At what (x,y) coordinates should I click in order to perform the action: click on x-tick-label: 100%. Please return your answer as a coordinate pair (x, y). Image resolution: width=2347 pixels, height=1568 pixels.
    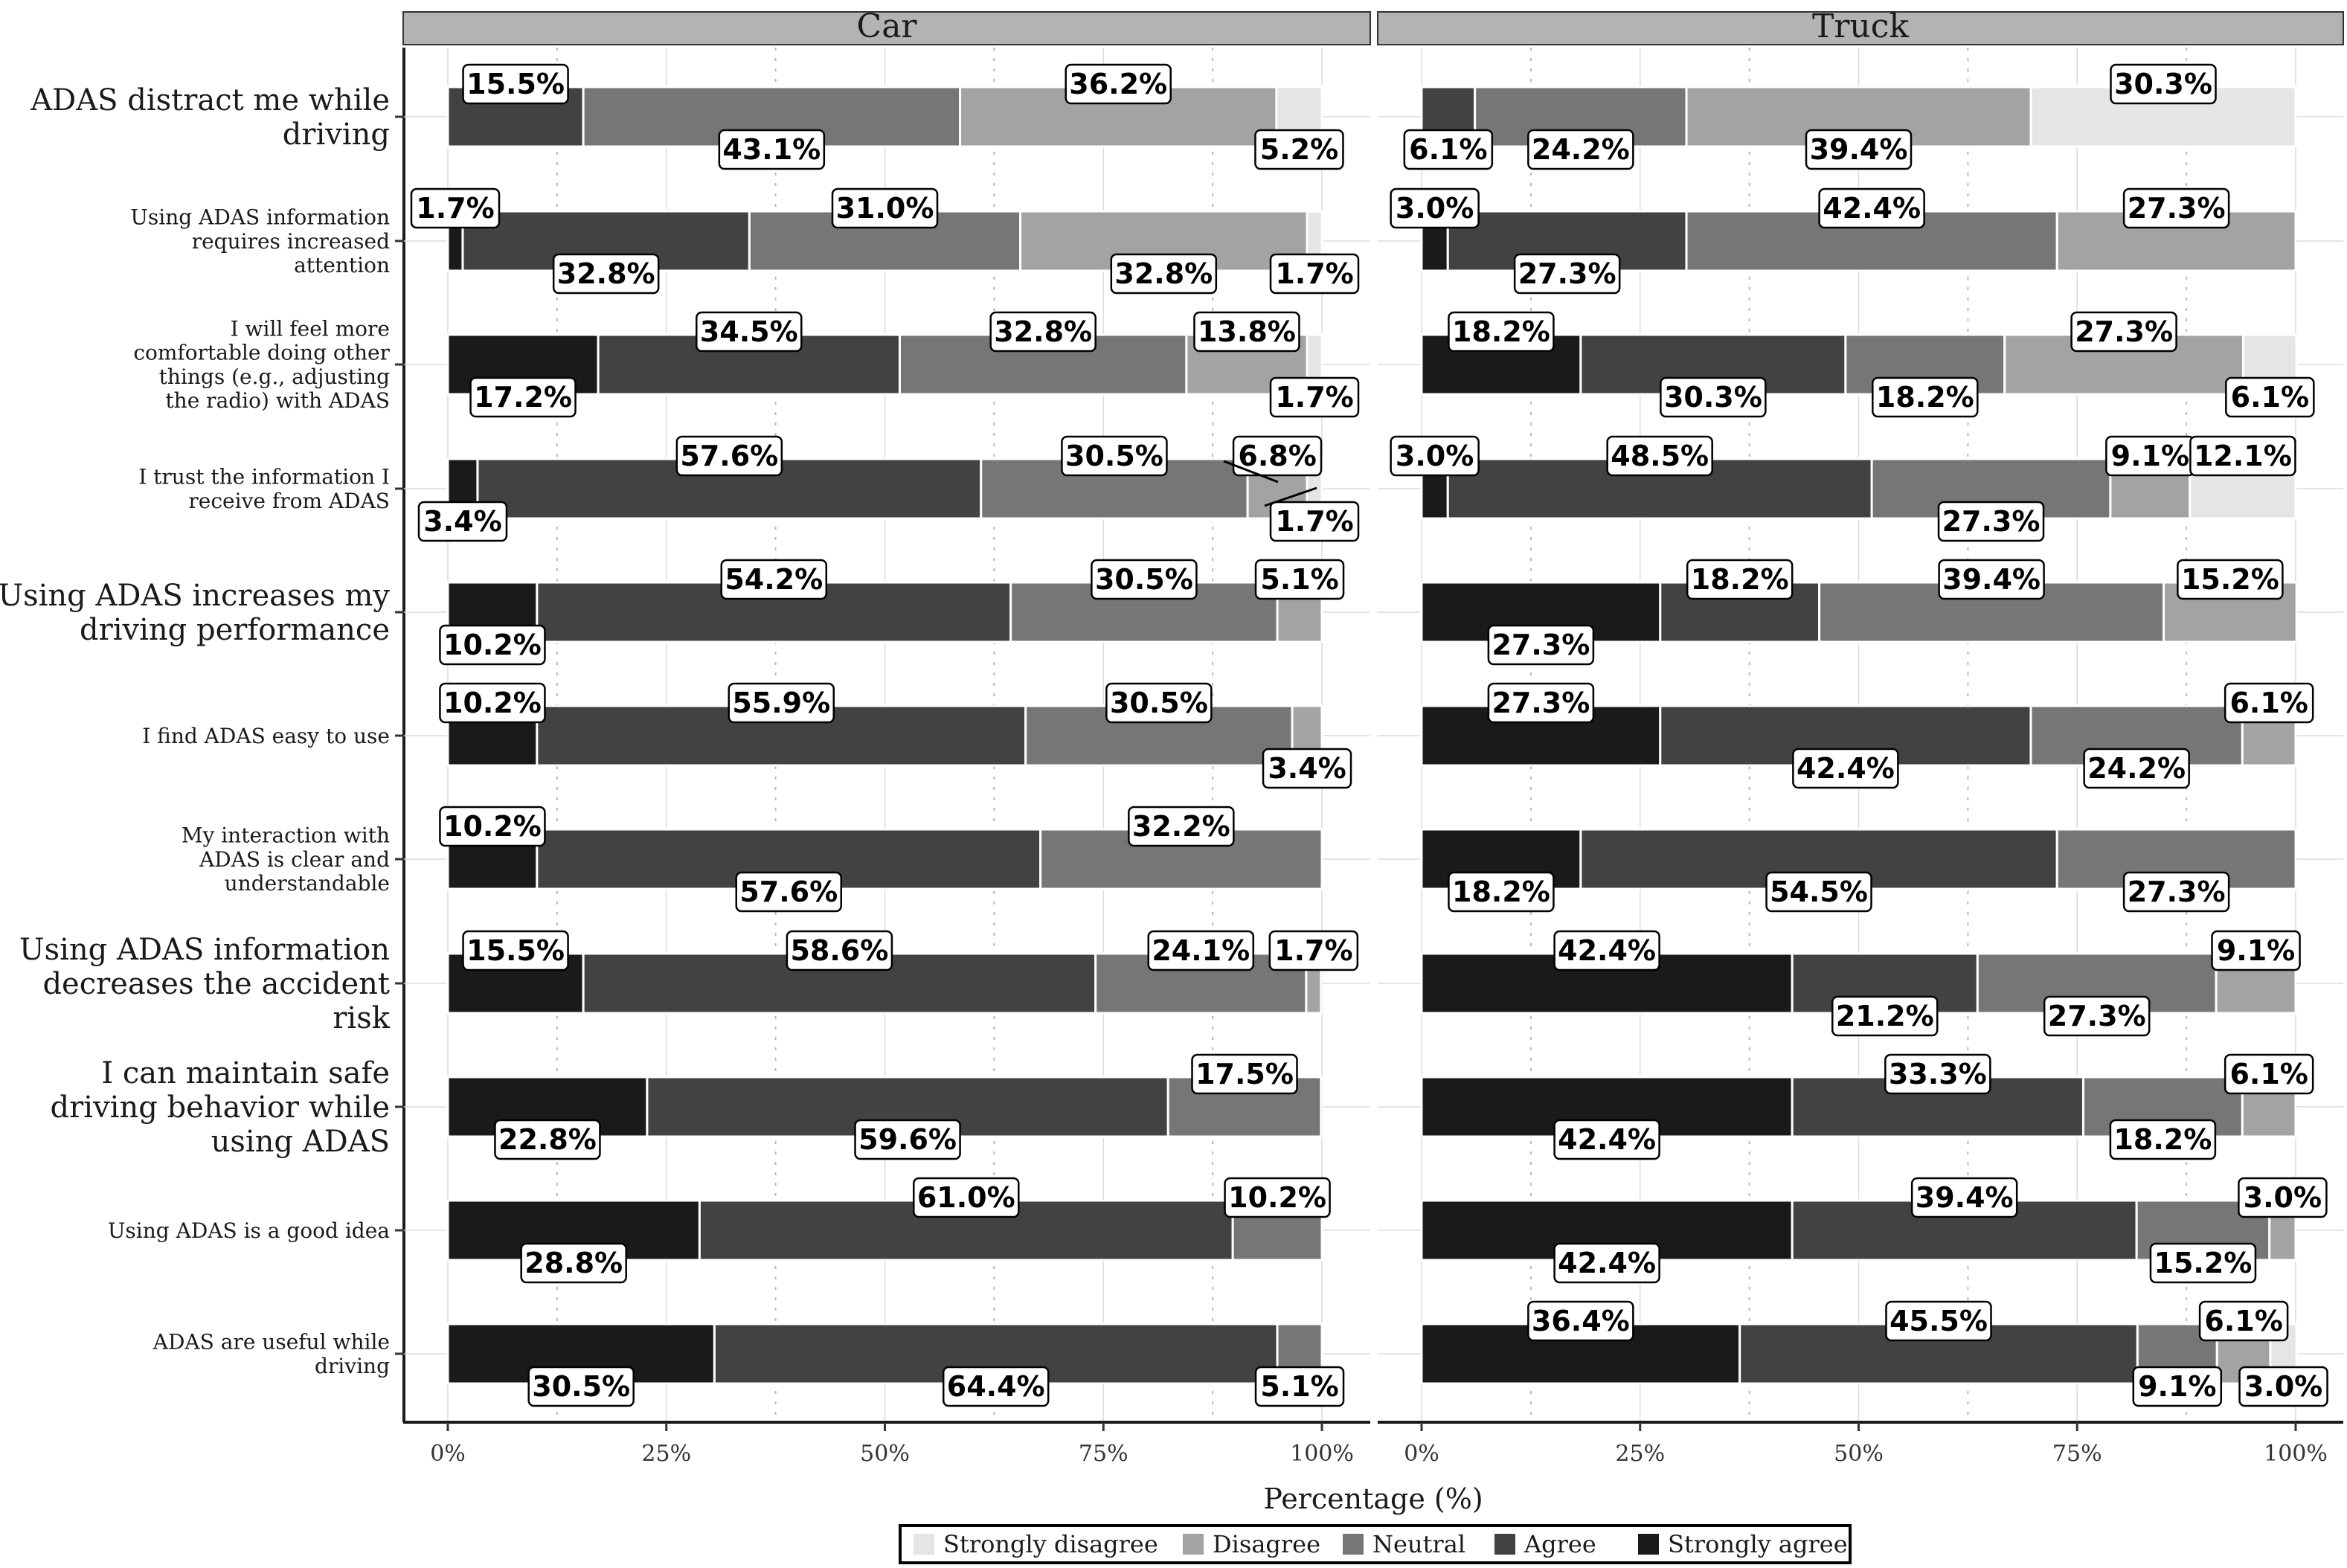
    Looking at the image, I should click on (1322, 1454).